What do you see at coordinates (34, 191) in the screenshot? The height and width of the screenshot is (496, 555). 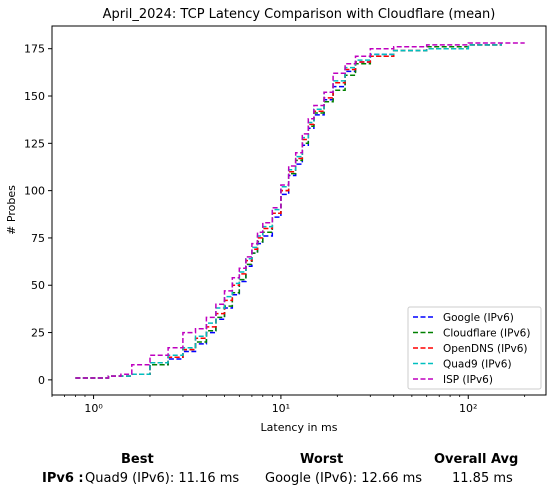 I see `y-tick-label: 100` at bounding box center [34, 191].